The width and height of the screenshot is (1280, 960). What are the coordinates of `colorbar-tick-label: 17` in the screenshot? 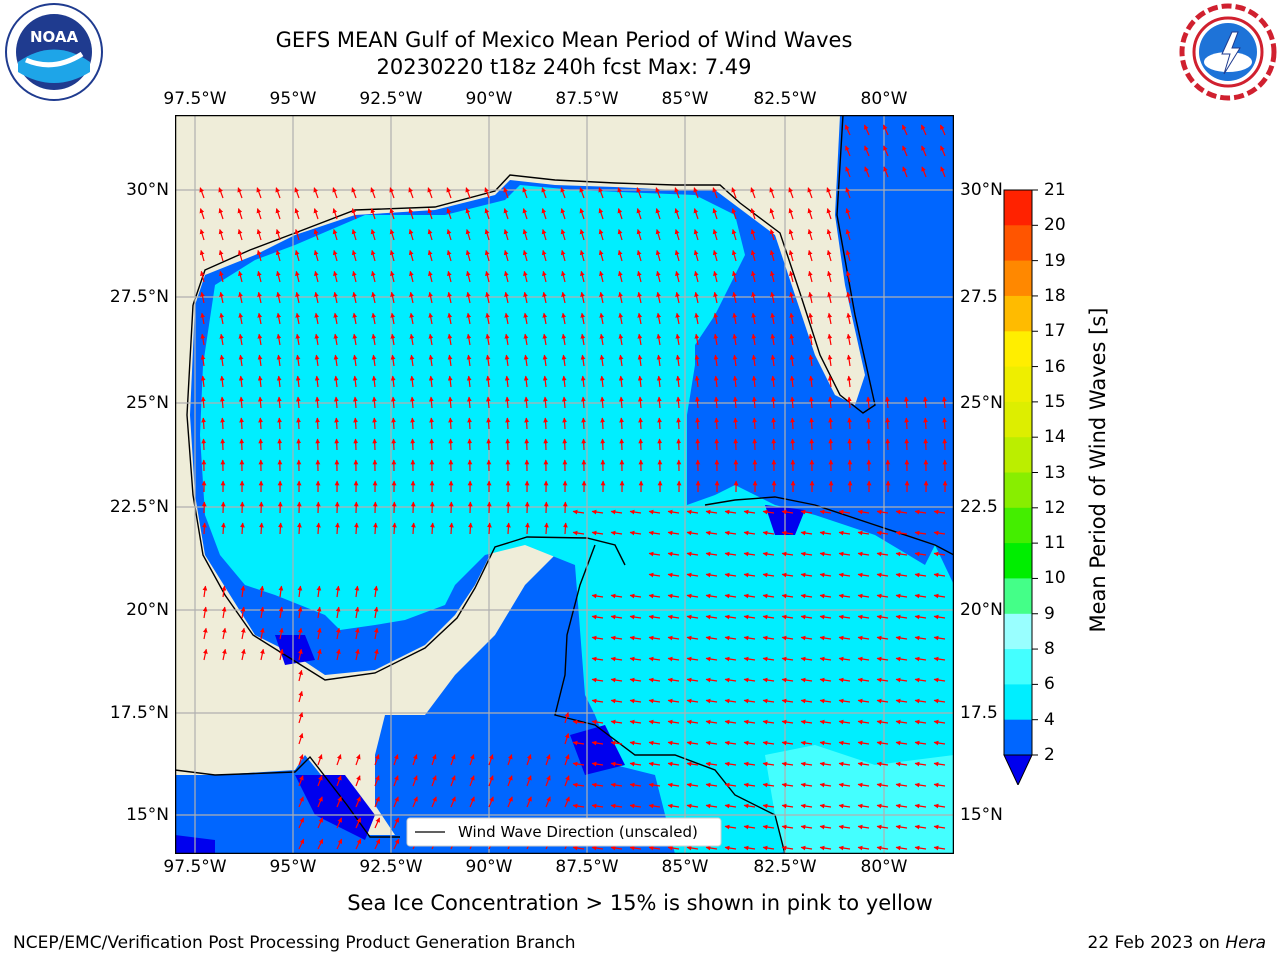 It's located at (1055, 331).